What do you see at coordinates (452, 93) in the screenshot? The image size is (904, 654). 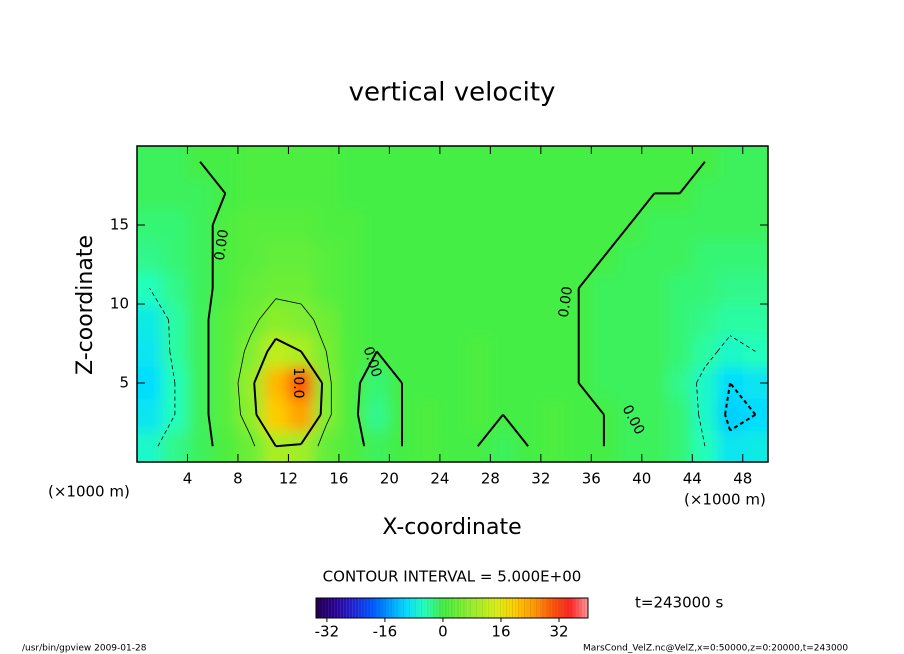 I see `chart-title: vertical velocity` at bounding box center [452, 93].